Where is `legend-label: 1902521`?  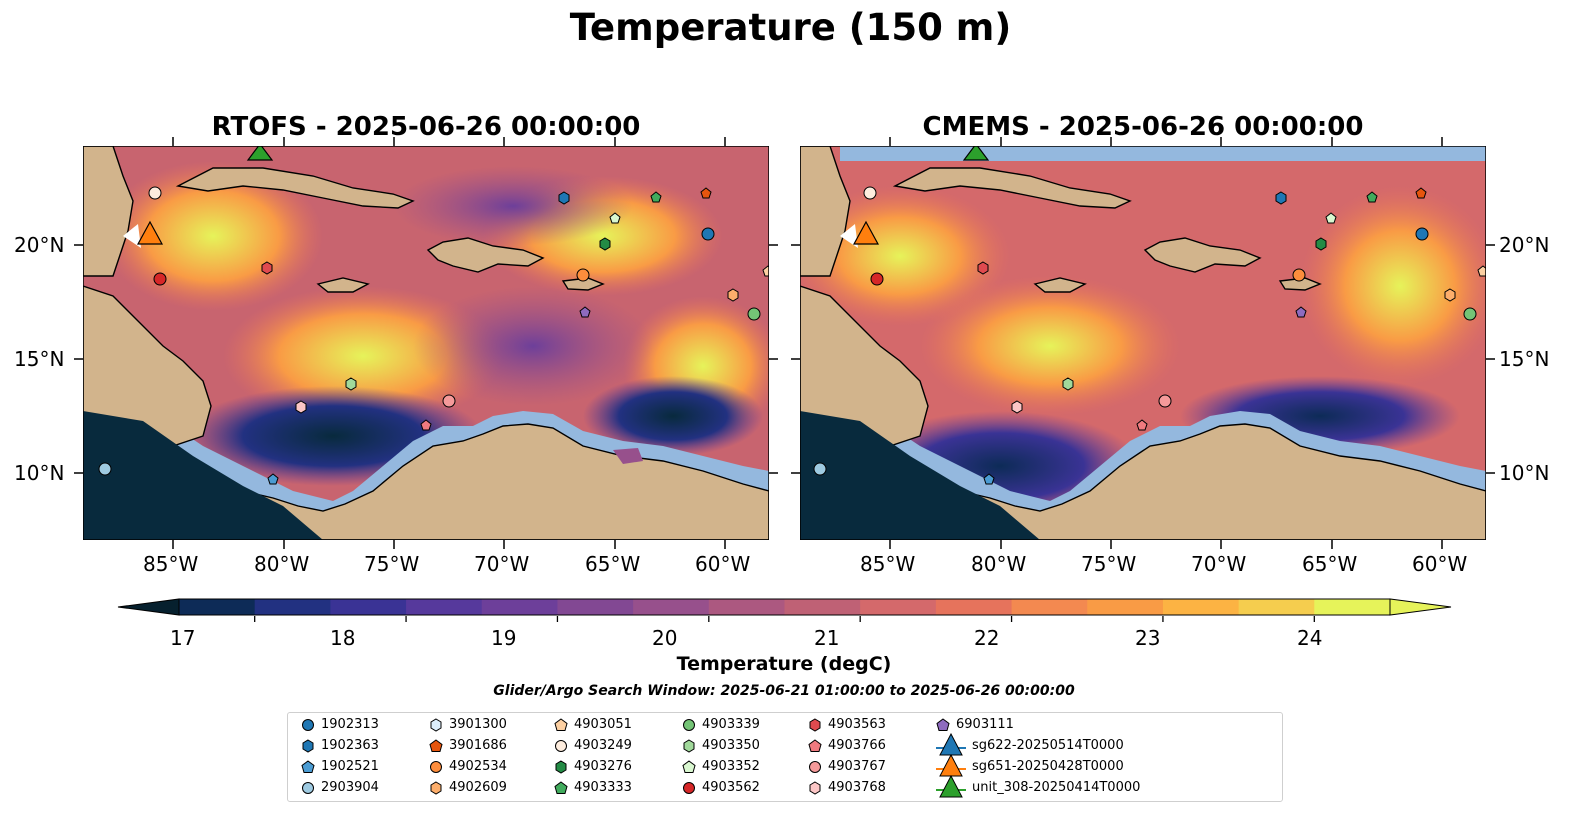 legend-label: 1902521 is located at coordinates (350, 766).